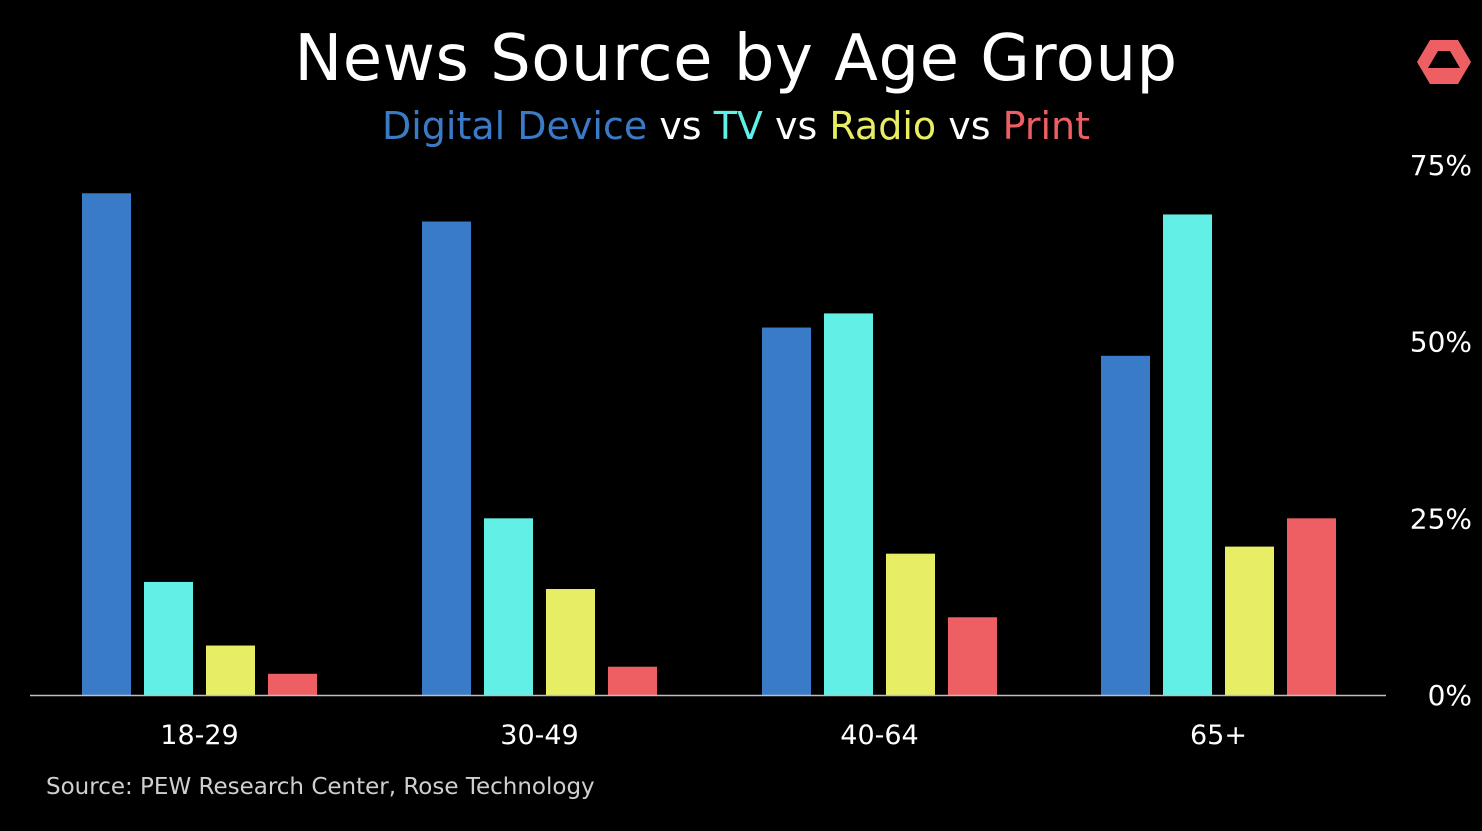  I want to click on bar-tv-65+, so click(1187, 454).